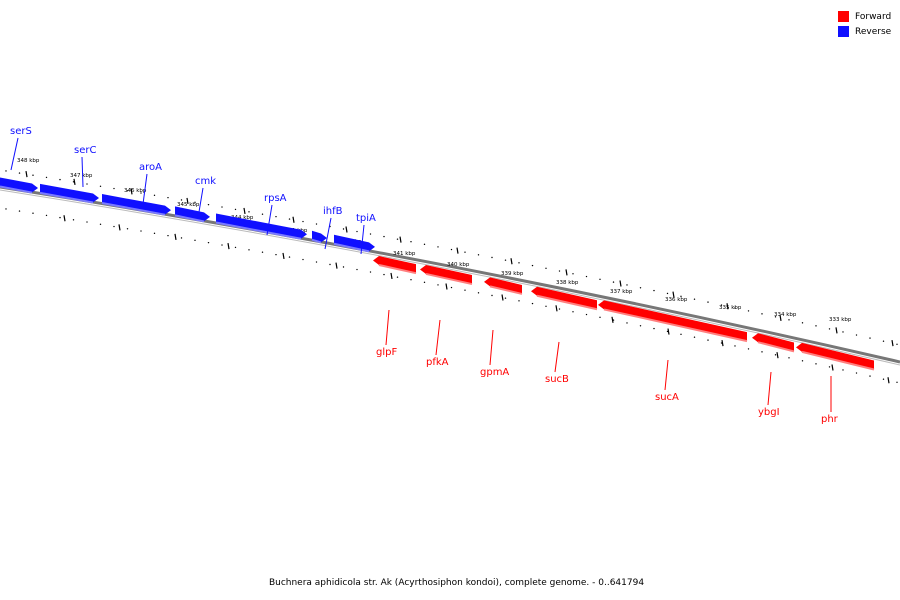 This screenshot has height=600, width=900. Describe the element at coordinates (437, 362) in the screenshot. I see `gene-label-forward: pfkA` at that location.